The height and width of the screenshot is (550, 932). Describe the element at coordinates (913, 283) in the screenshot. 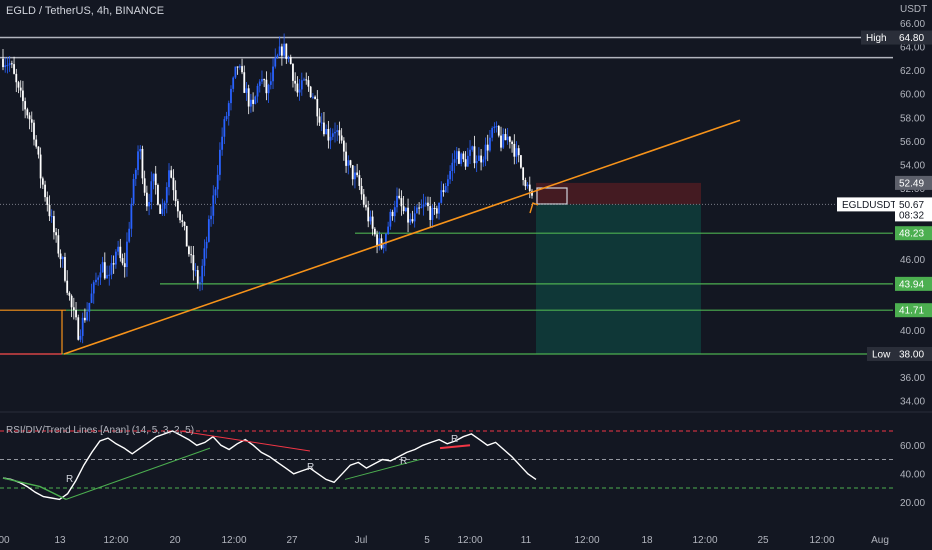

I see `price-tag-support: 43.94` at that location.